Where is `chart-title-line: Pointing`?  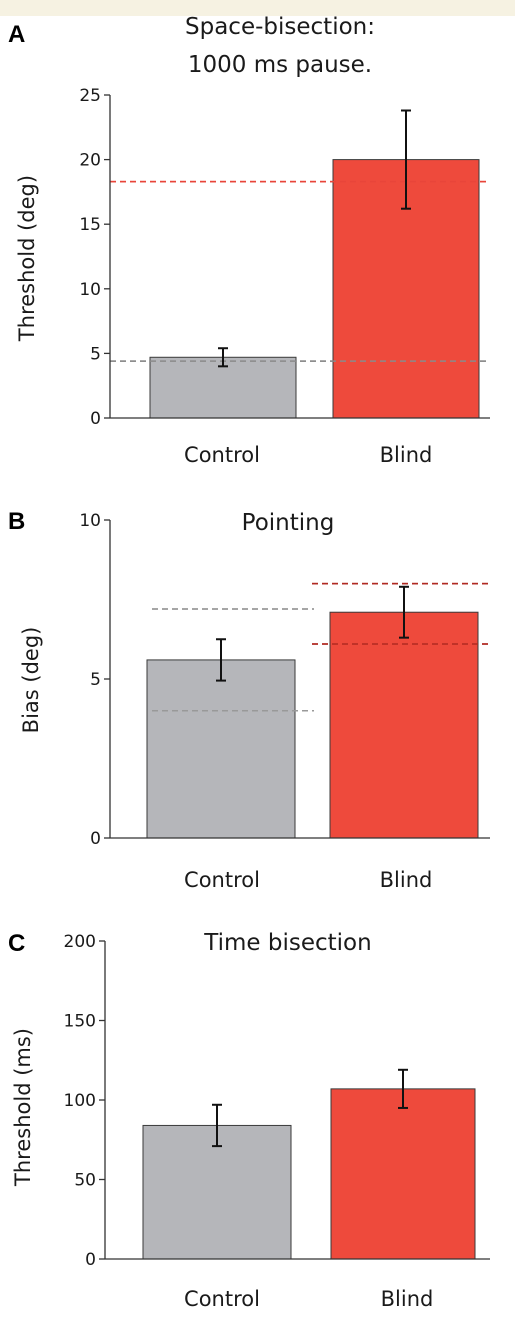
chart-title-line: Pointing is located at coordinates (288, 523).